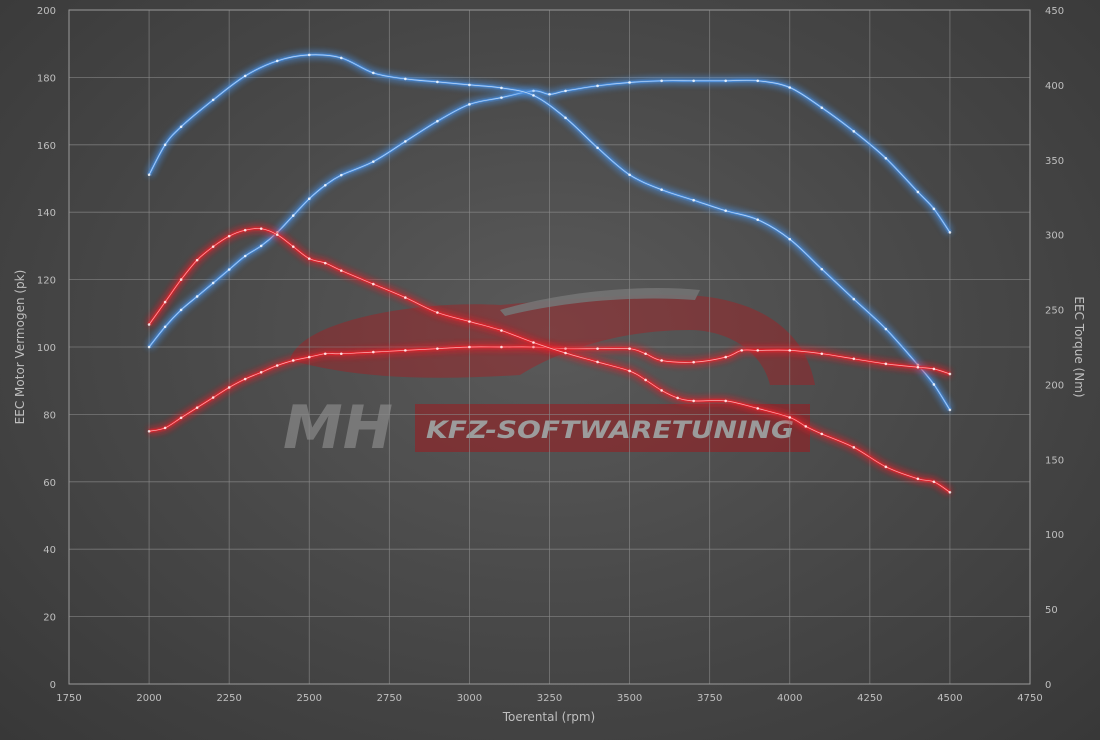 The image size is (1100, 740). I want to click on y-tick-label-left: 200, so click(46, 11).